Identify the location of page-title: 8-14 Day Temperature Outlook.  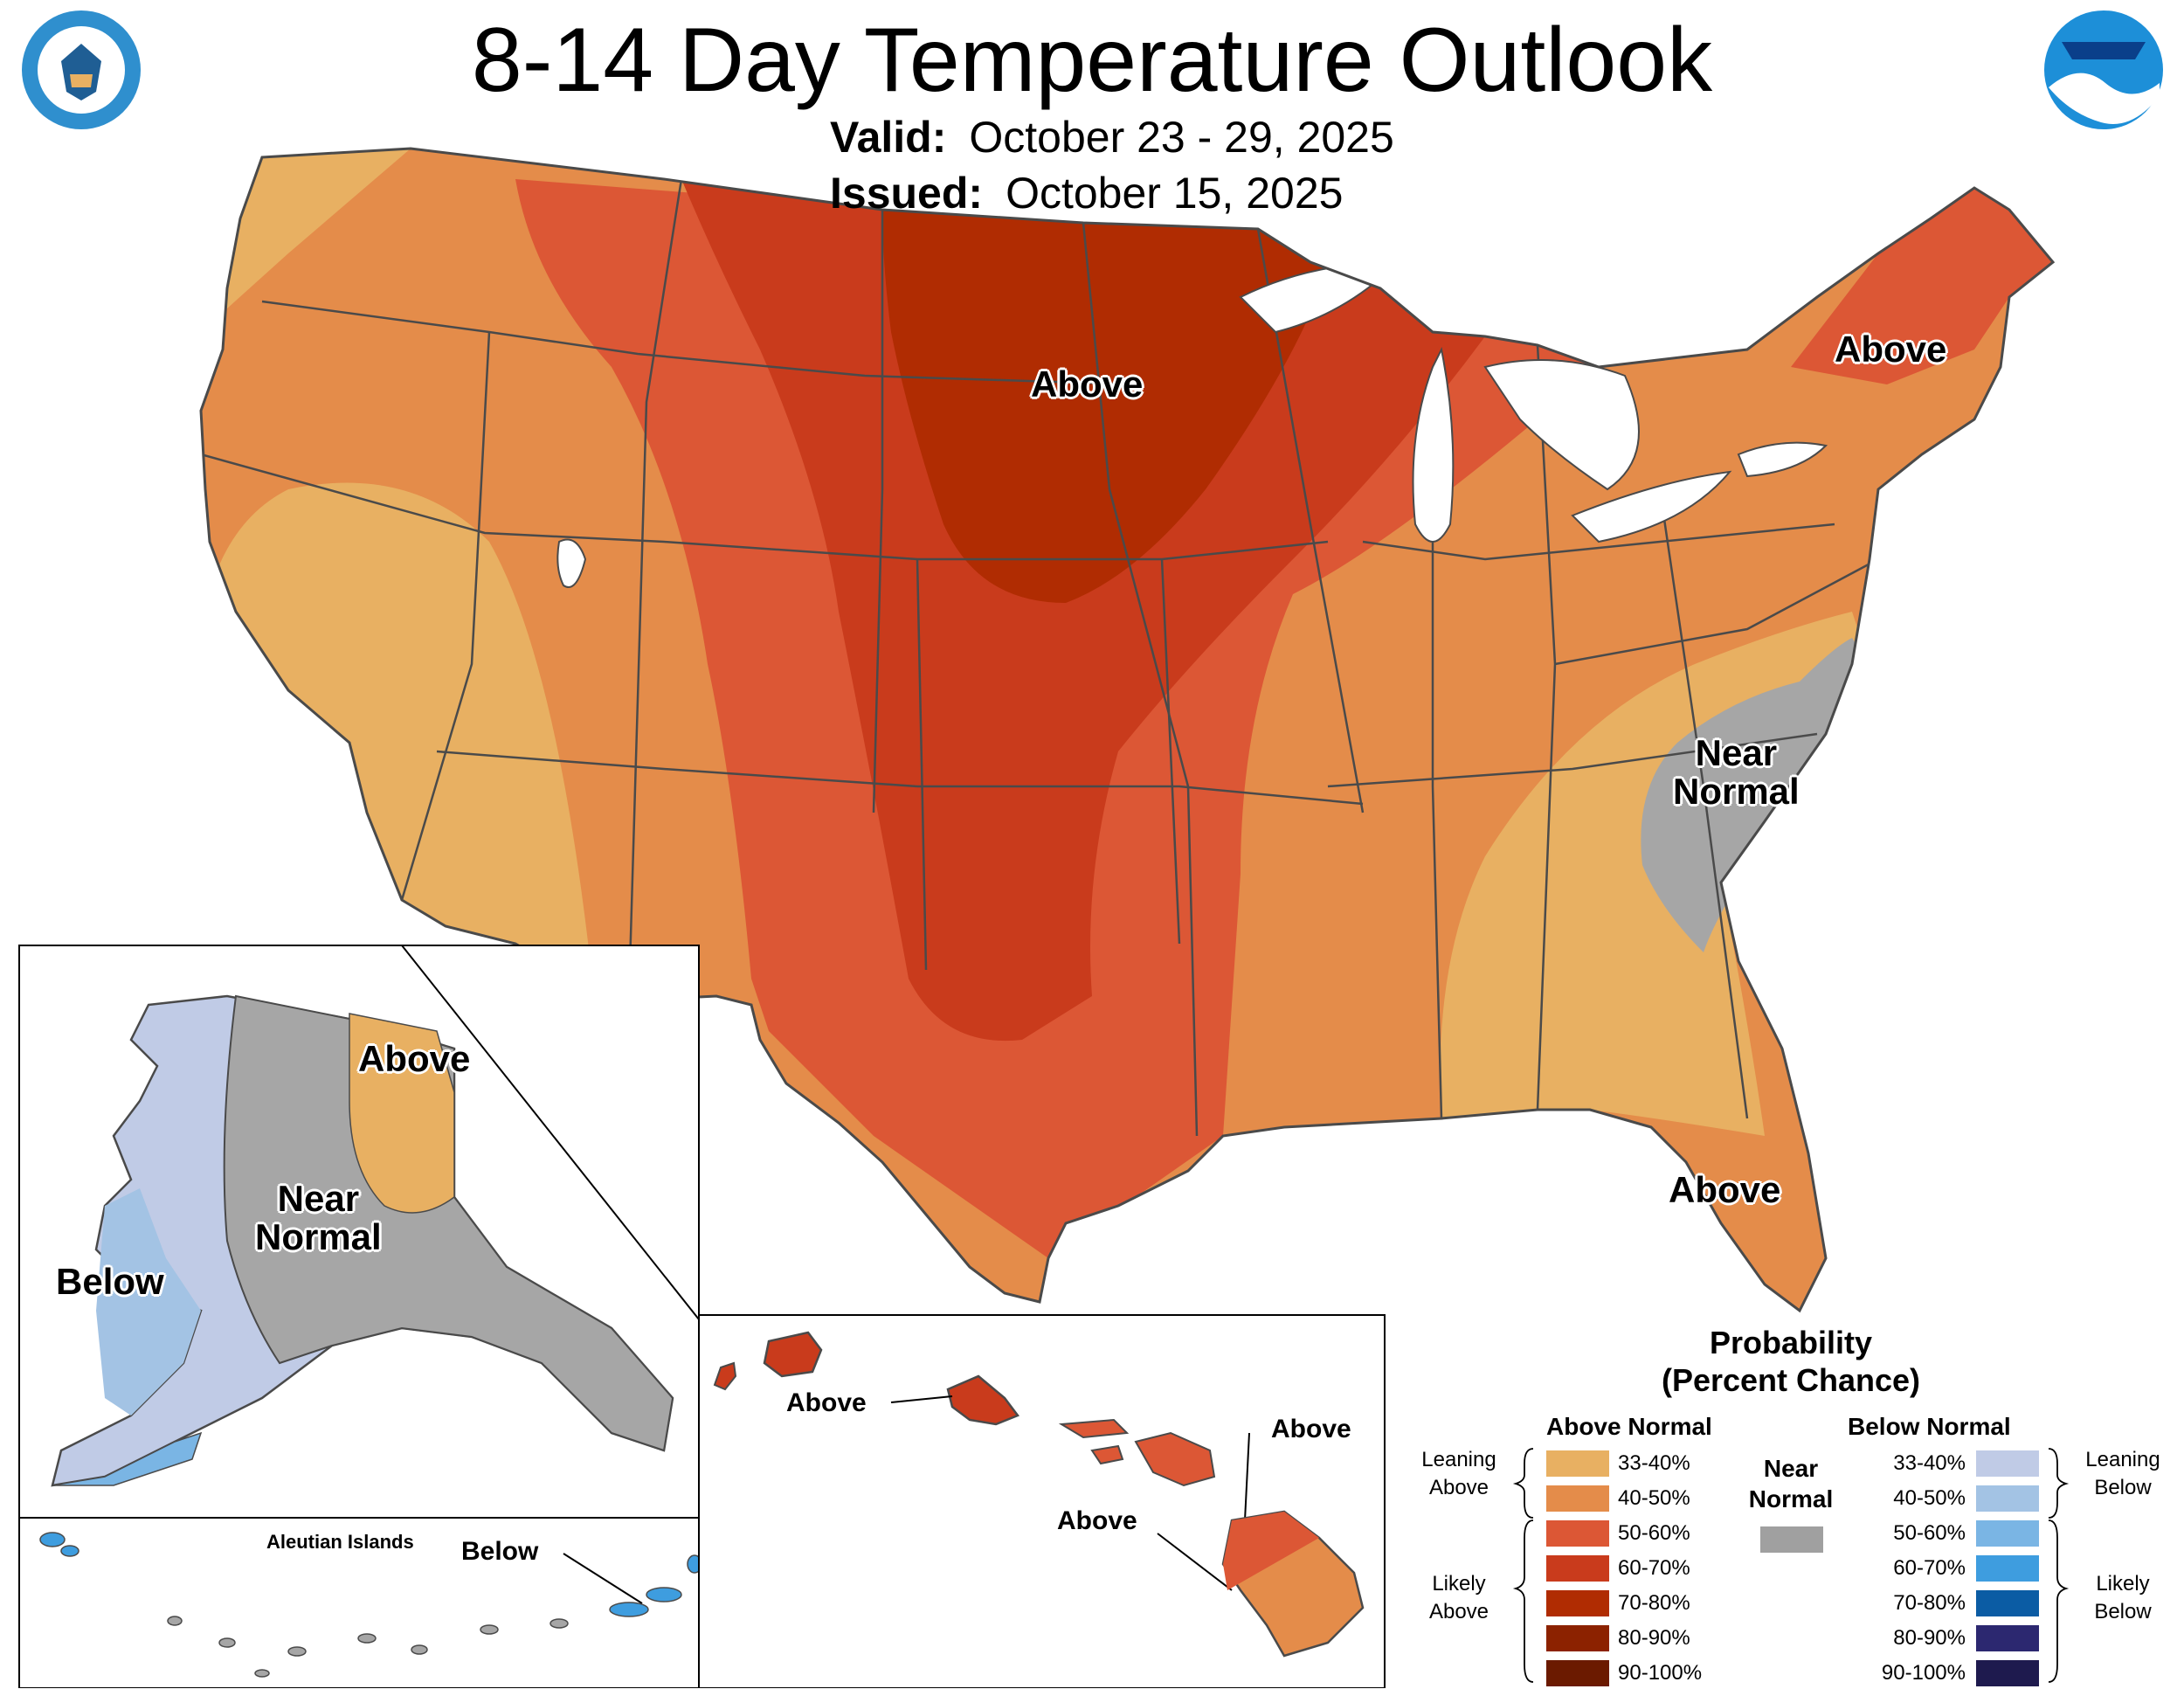
(1092, 60).